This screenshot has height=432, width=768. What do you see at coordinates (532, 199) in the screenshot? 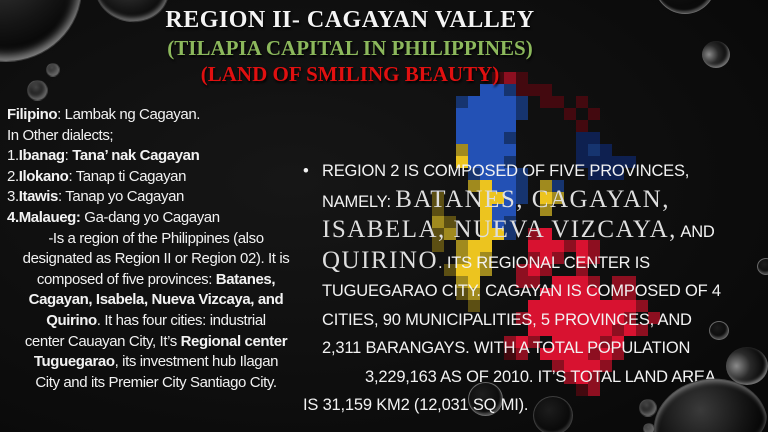
I see `text-segment: BATANES, CAGAYAN,` at bounding box center [532, 199].